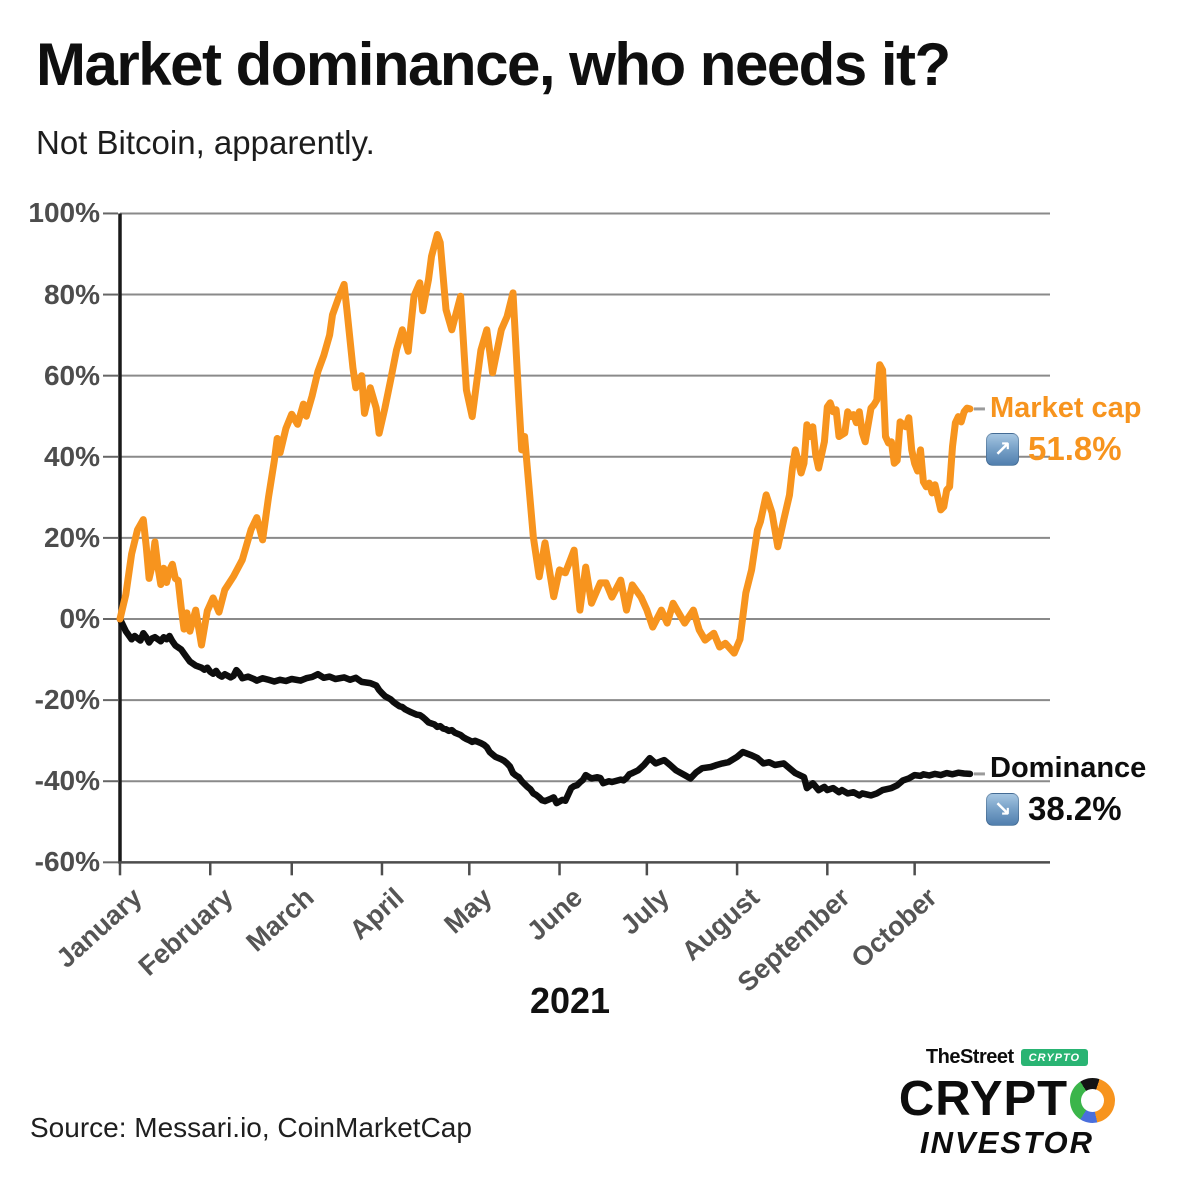  Describe the element at coordinates (1093, 1100) in the screenshot. I see `donut-chart-o-icon` at that location.